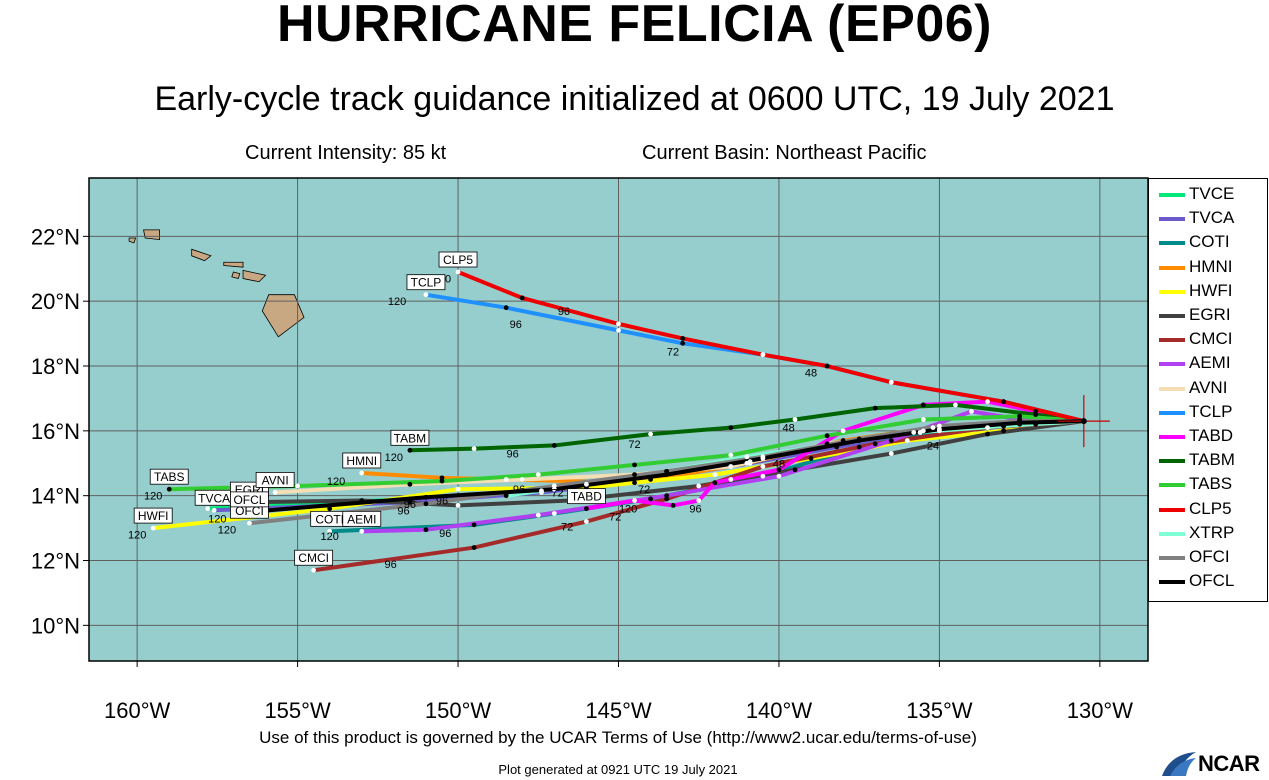 This screenshot has height=780, width=1269. What do you see at coordinates (746, 427) in the screenshot?
I see `track-tabm` at bounding box center [746, 427].